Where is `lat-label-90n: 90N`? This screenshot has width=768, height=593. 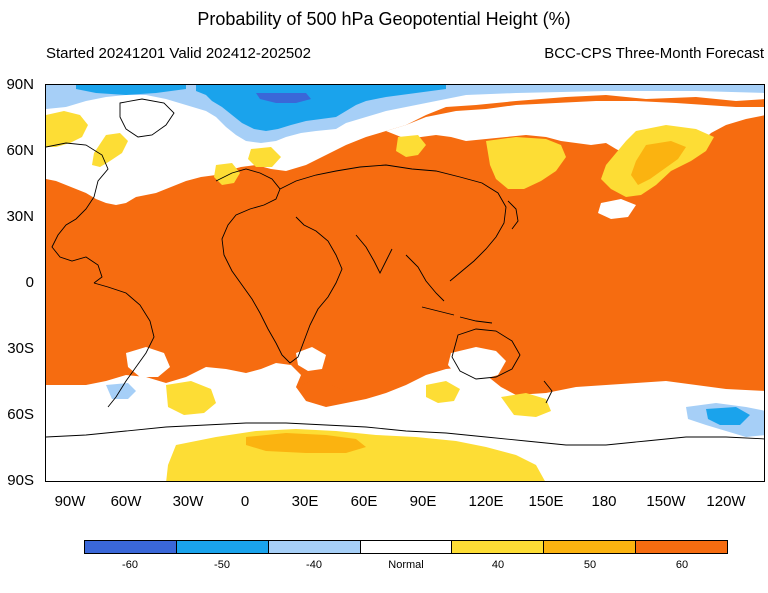 lat-label-90n: 90N is located at coordinates (20, 84).